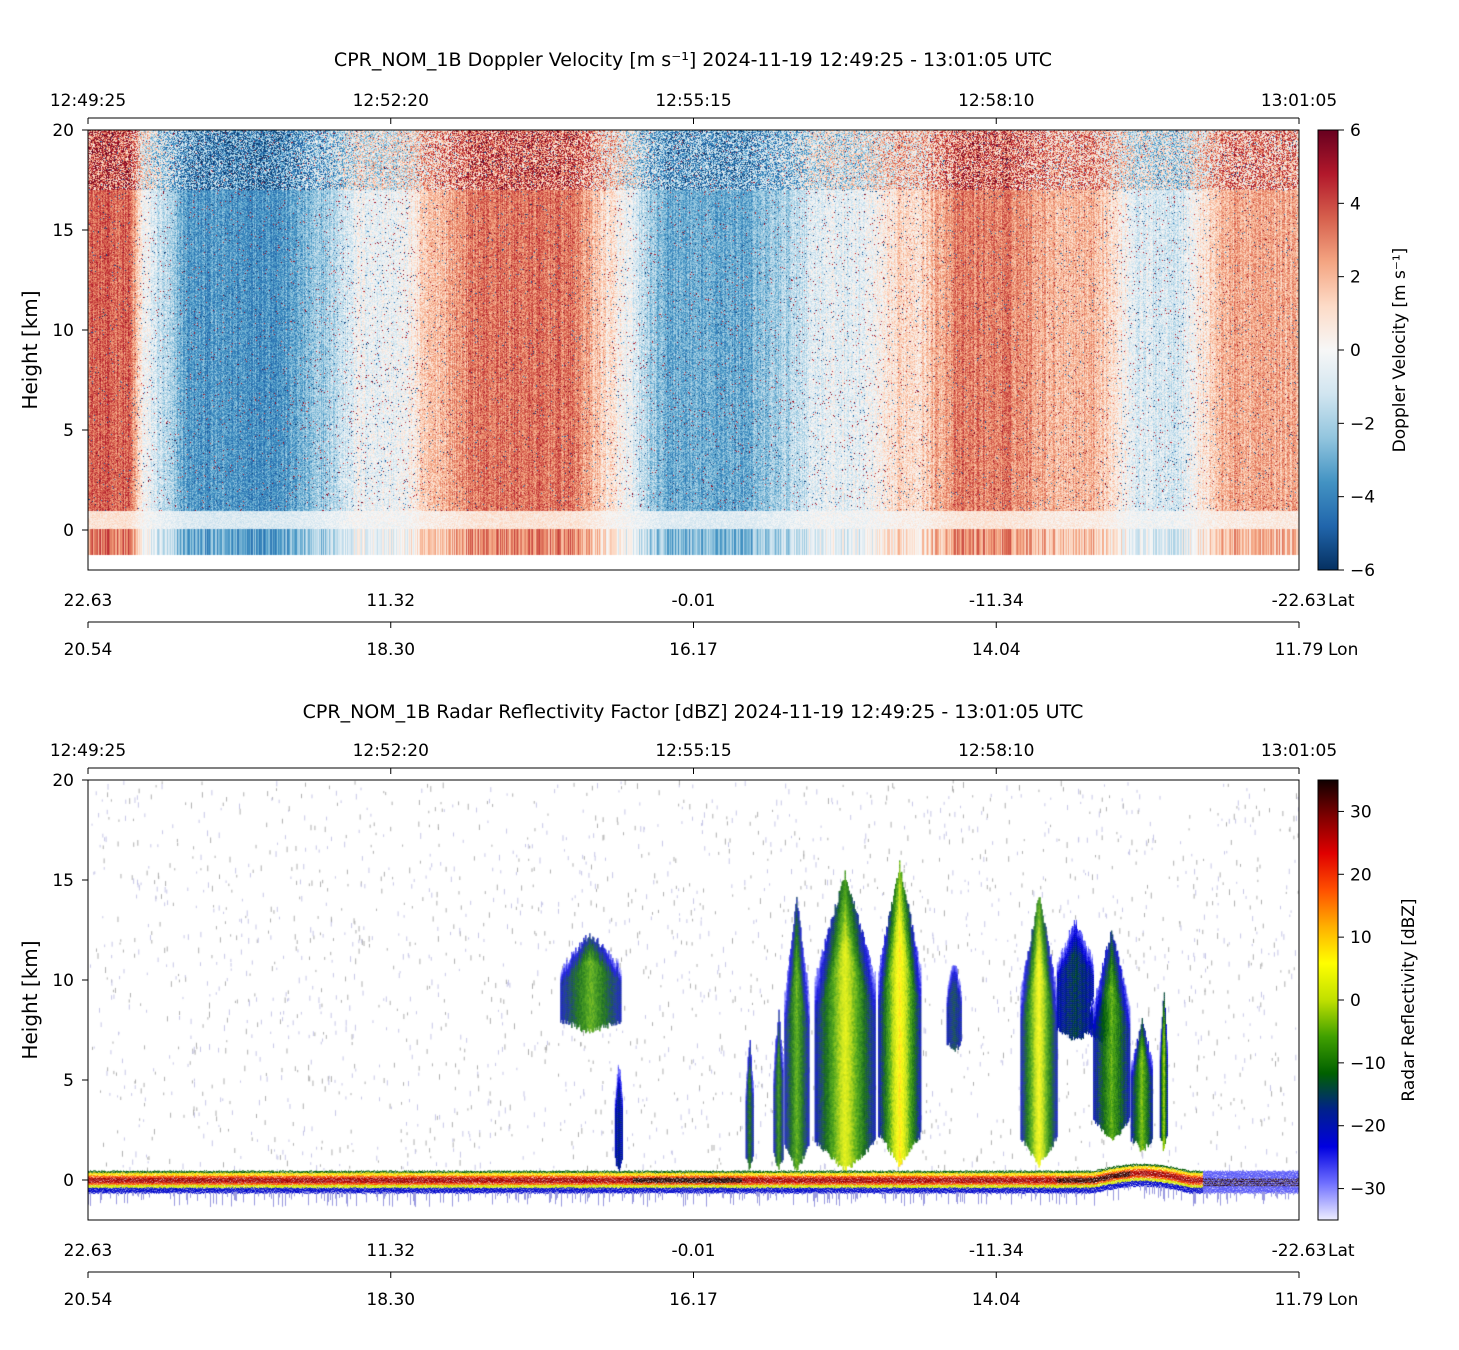  Describe the element at coordinates (1355, 278) in the screenshot. I see `colorbar-tick-label: 2` at that location.